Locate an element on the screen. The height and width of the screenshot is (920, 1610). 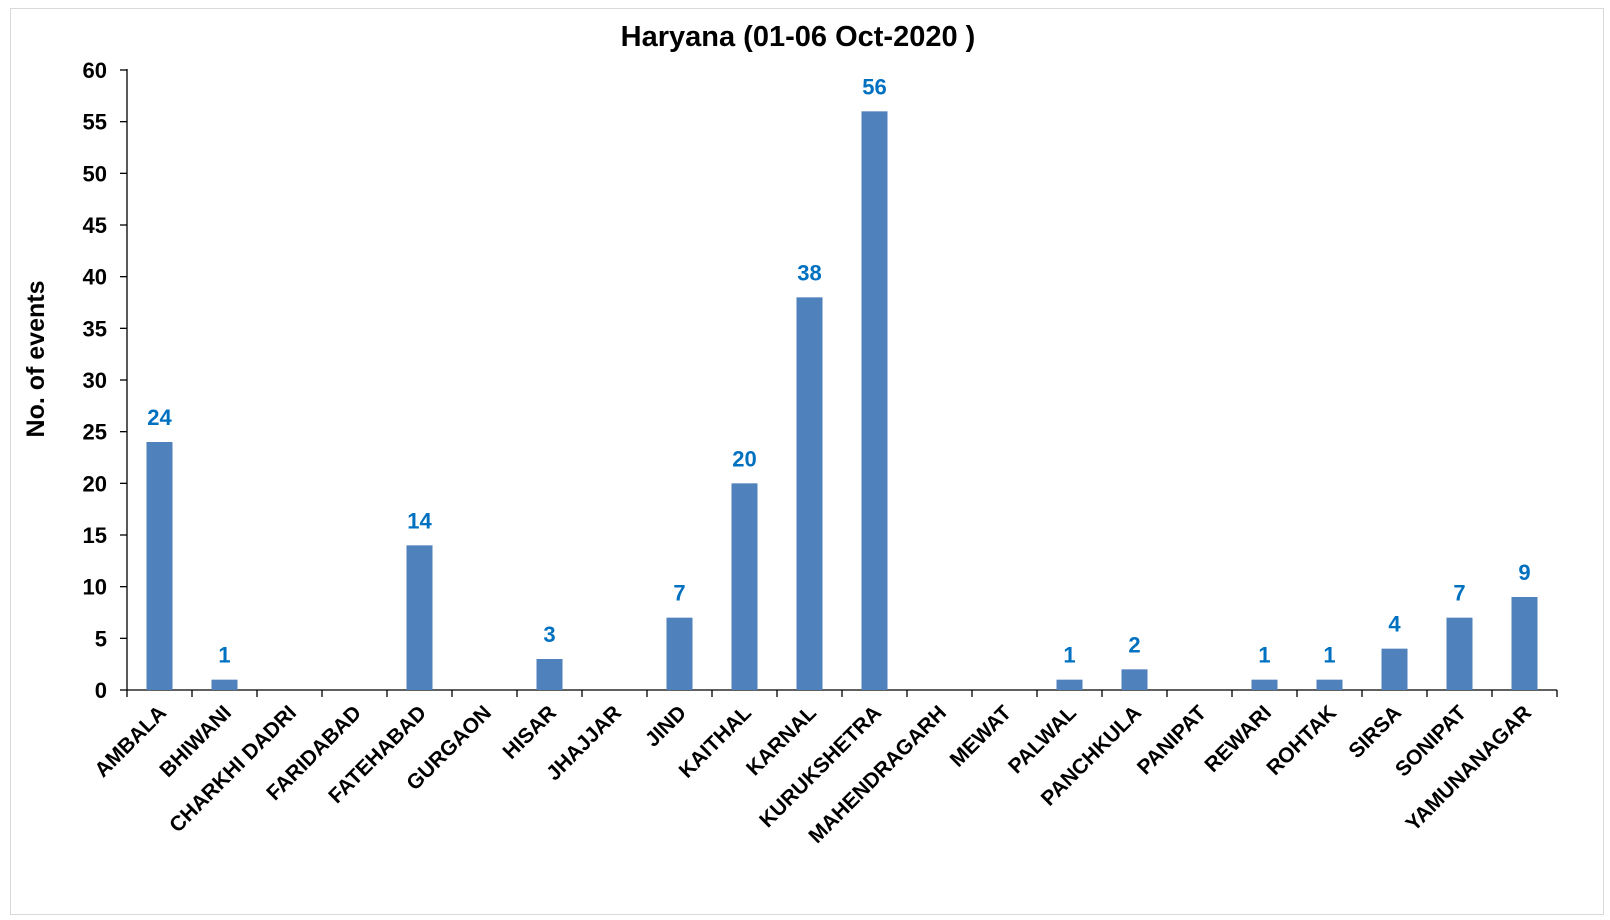
y-tick-label: 0 is located at coordinates (101, 690).